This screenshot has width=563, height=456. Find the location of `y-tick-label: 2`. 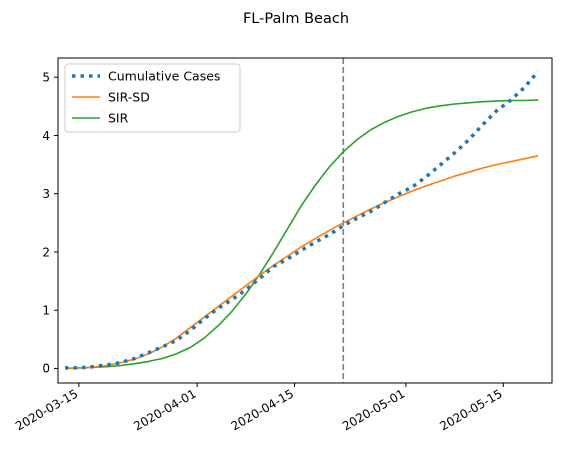

y-tick-label: 2 is located at coordinates (46, 252).